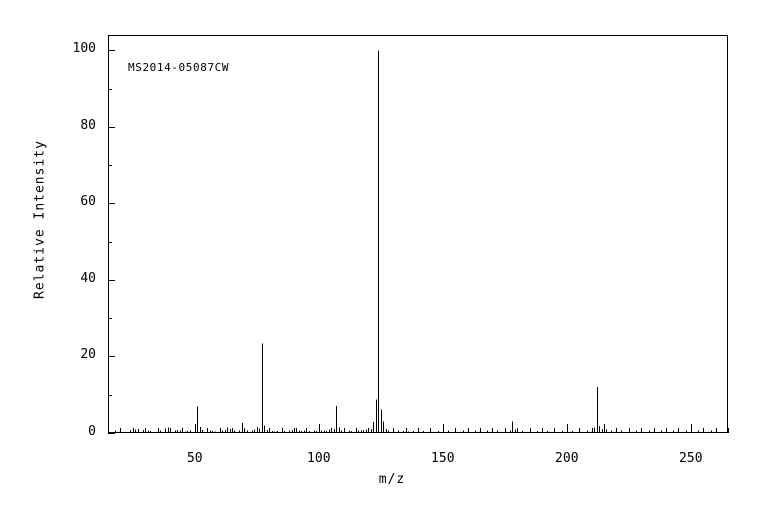 Image resolution: width=784 pixels, height=524 pixels. What do you see at coordinates (88, 125) in the screenshot?
I see `y-tick-label: 80` at bounding box center [88, 125].